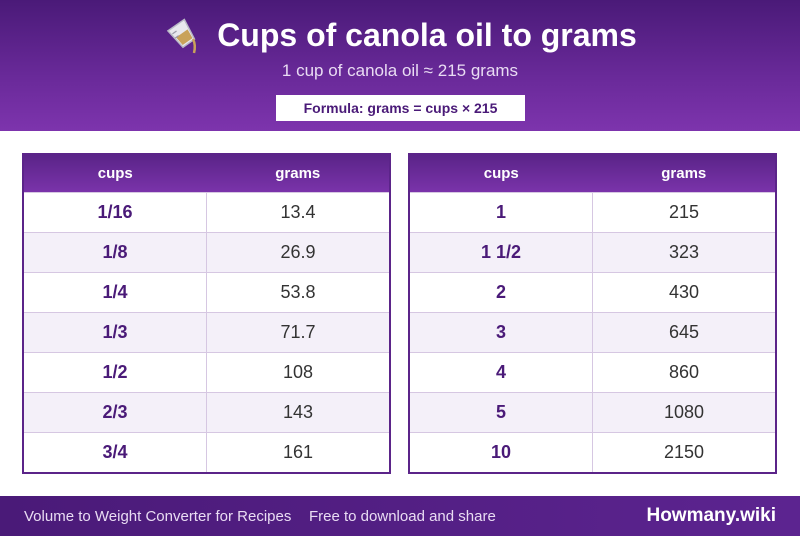 The width and height of the screenshot is (800, 536). I want to click on table-row: 1/16 13.4, so click(206, 211).